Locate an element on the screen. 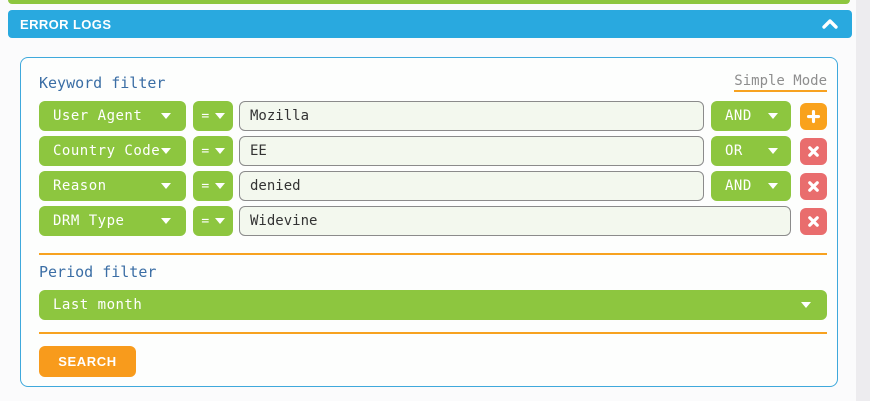  boolean-select: OR is located at coordinates (751, 151).